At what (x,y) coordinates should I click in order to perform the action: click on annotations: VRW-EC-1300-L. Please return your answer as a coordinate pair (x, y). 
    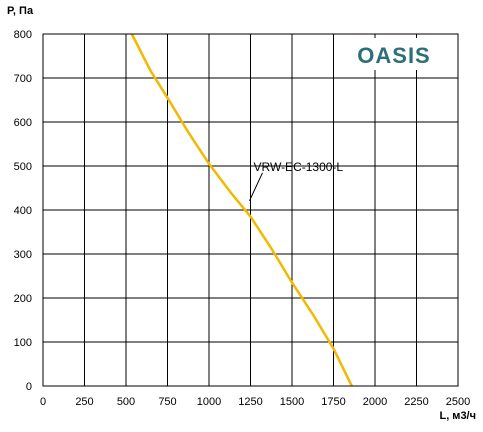
    Looking at the image, I should click on (296, 181).